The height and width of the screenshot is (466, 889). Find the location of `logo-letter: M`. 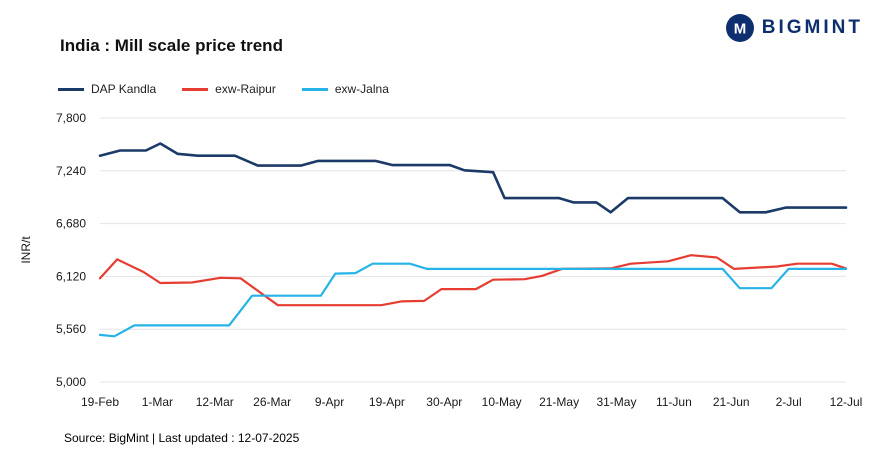

logo-letter: M is located at coordinates (740, 29).